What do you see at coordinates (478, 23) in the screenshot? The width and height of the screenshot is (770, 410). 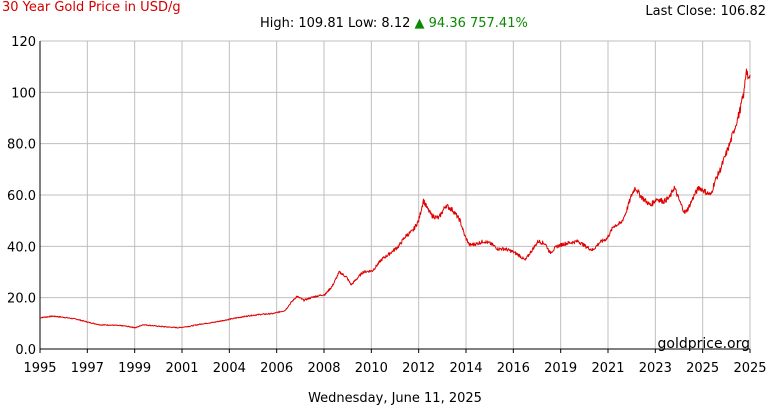 I see `price-change-label: 94.36 757.41%` at bounding box center [478, 23].